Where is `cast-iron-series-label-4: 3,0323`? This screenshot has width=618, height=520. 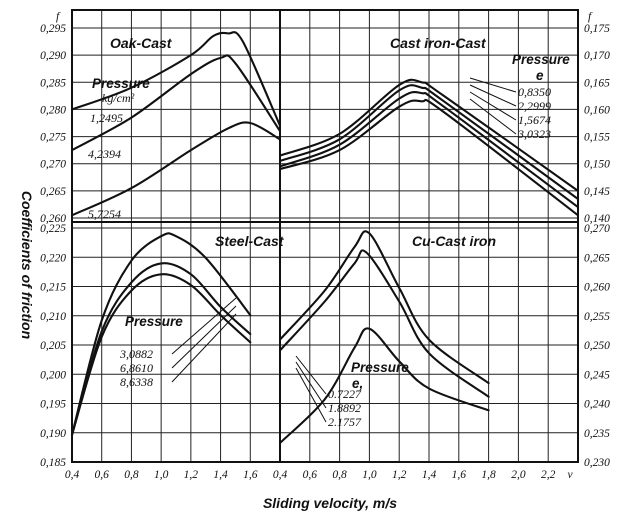
cast-iron-series-label-4: 3,0323 is located at coordinates (534, 134).